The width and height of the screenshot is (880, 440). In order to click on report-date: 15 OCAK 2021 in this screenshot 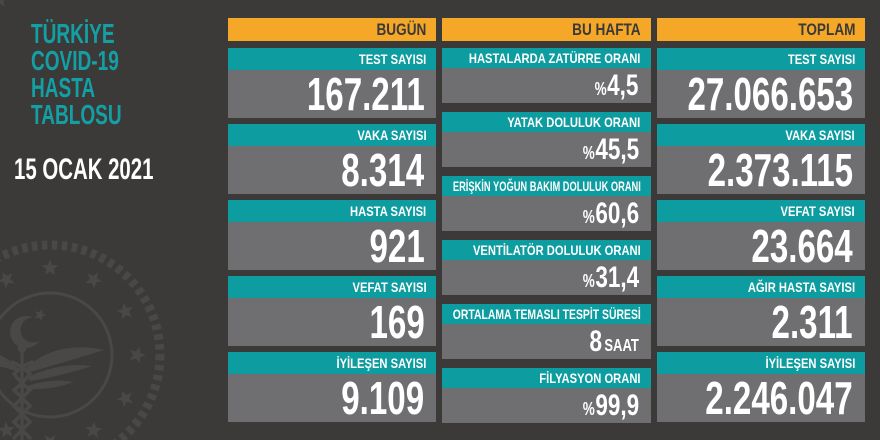, I will do `click(84, 169)`.